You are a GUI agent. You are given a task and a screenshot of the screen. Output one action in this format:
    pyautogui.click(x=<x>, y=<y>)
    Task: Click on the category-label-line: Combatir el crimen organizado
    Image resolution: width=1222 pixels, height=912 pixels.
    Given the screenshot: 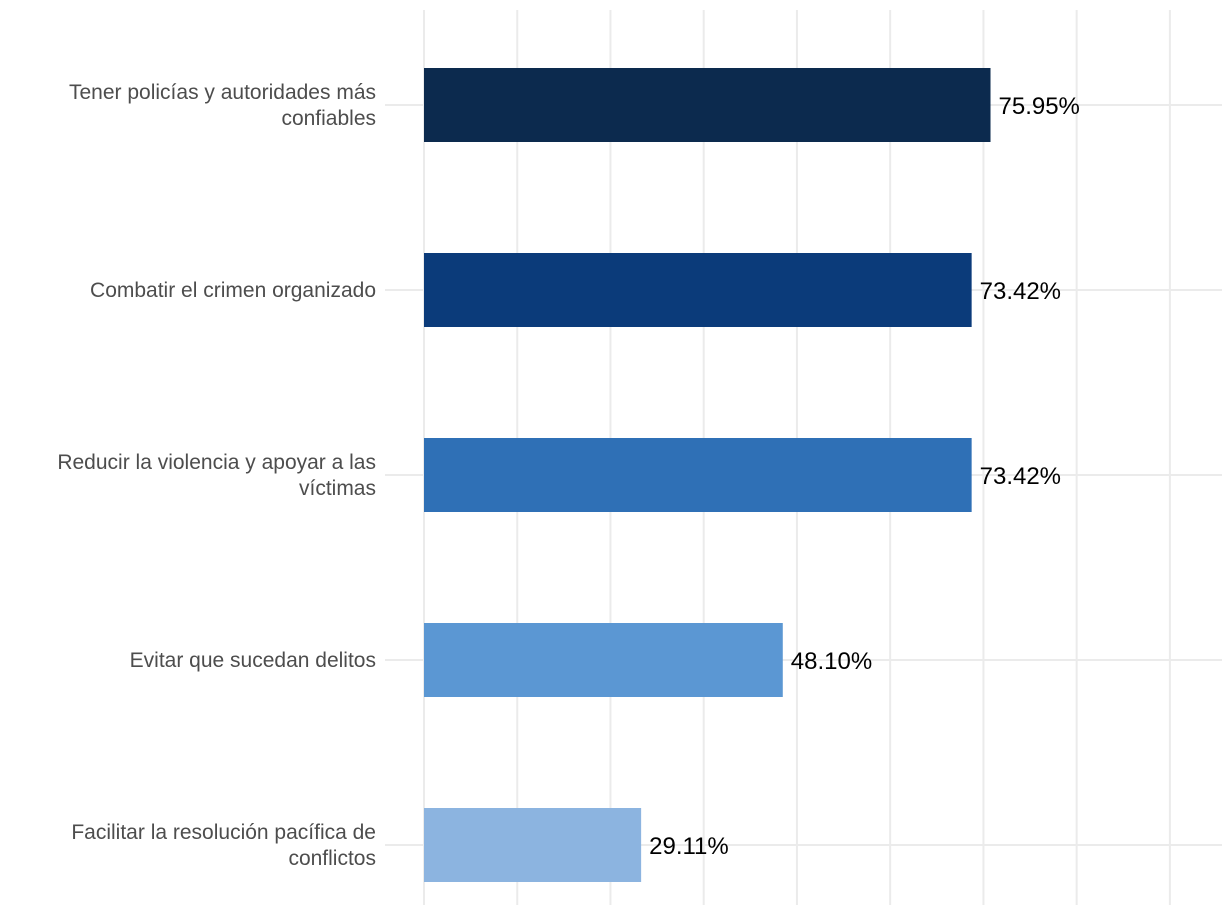 What is the action you would take?
    pyautogui.click(x=233, y=290)
    